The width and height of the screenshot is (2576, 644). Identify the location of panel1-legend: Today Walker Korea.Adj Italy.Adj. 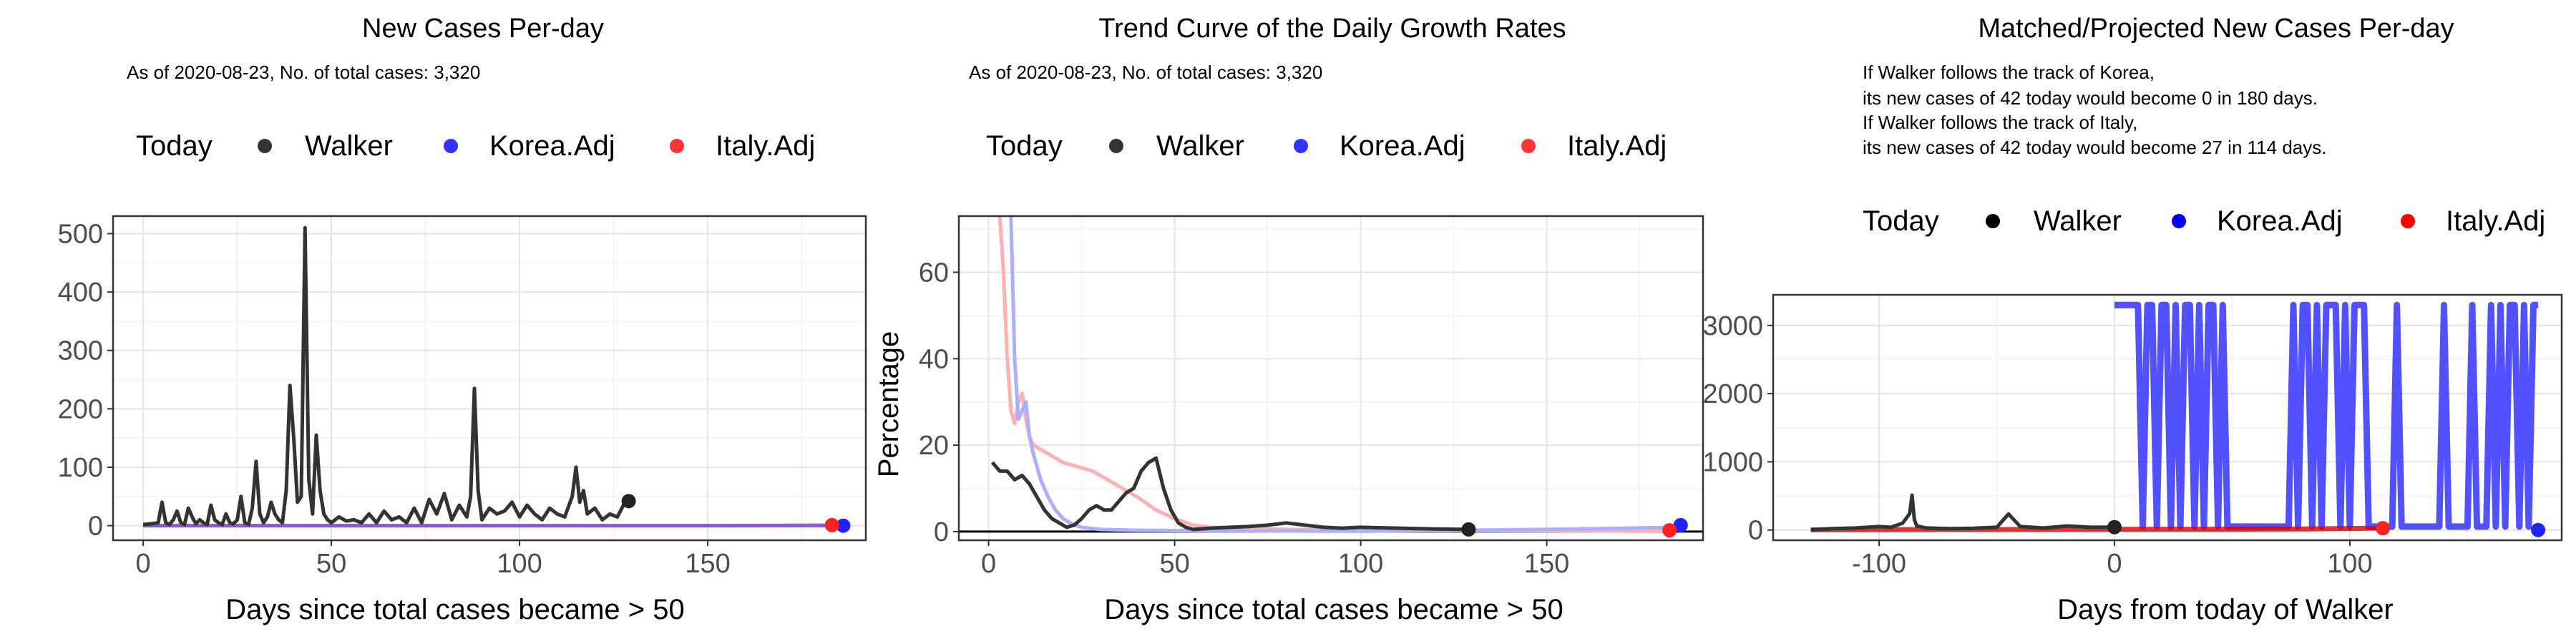
(475, 146).